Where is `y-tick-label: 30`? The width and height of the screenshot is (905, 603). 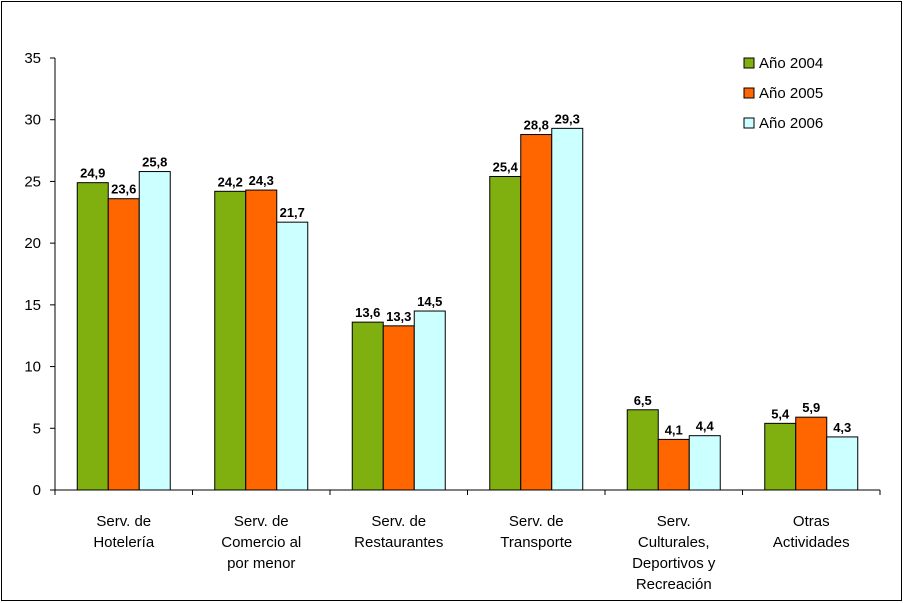
y-tick-label: 30 is located at coordinates (32, 120).